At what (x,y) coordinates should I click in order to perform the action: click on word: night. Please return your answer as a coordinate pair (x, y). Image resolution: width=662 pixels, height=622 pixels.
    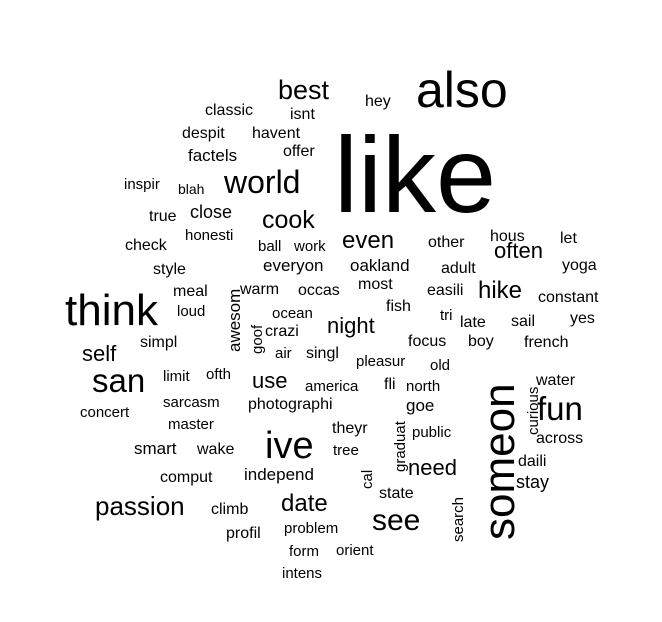
    Looking at the image, I should click on (351, 325).